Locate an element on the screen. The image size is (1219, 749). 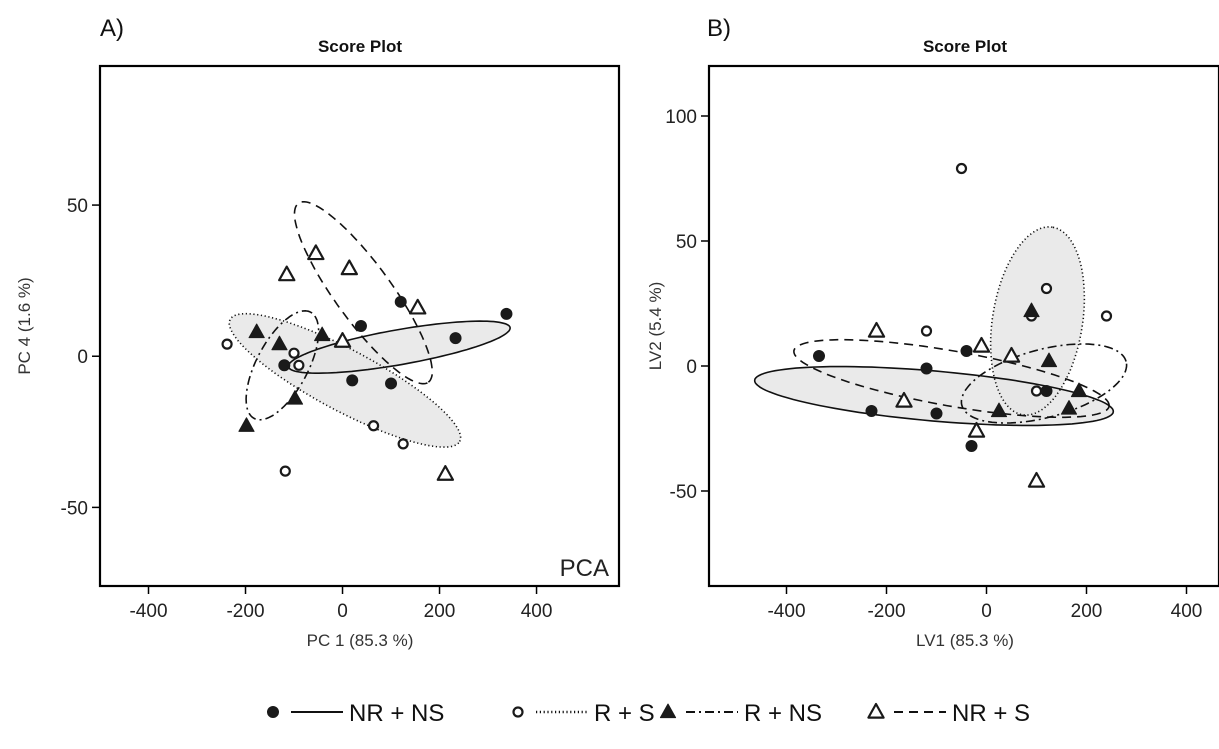
confidence-ellipse-solid is located at coordinates (934, 396).